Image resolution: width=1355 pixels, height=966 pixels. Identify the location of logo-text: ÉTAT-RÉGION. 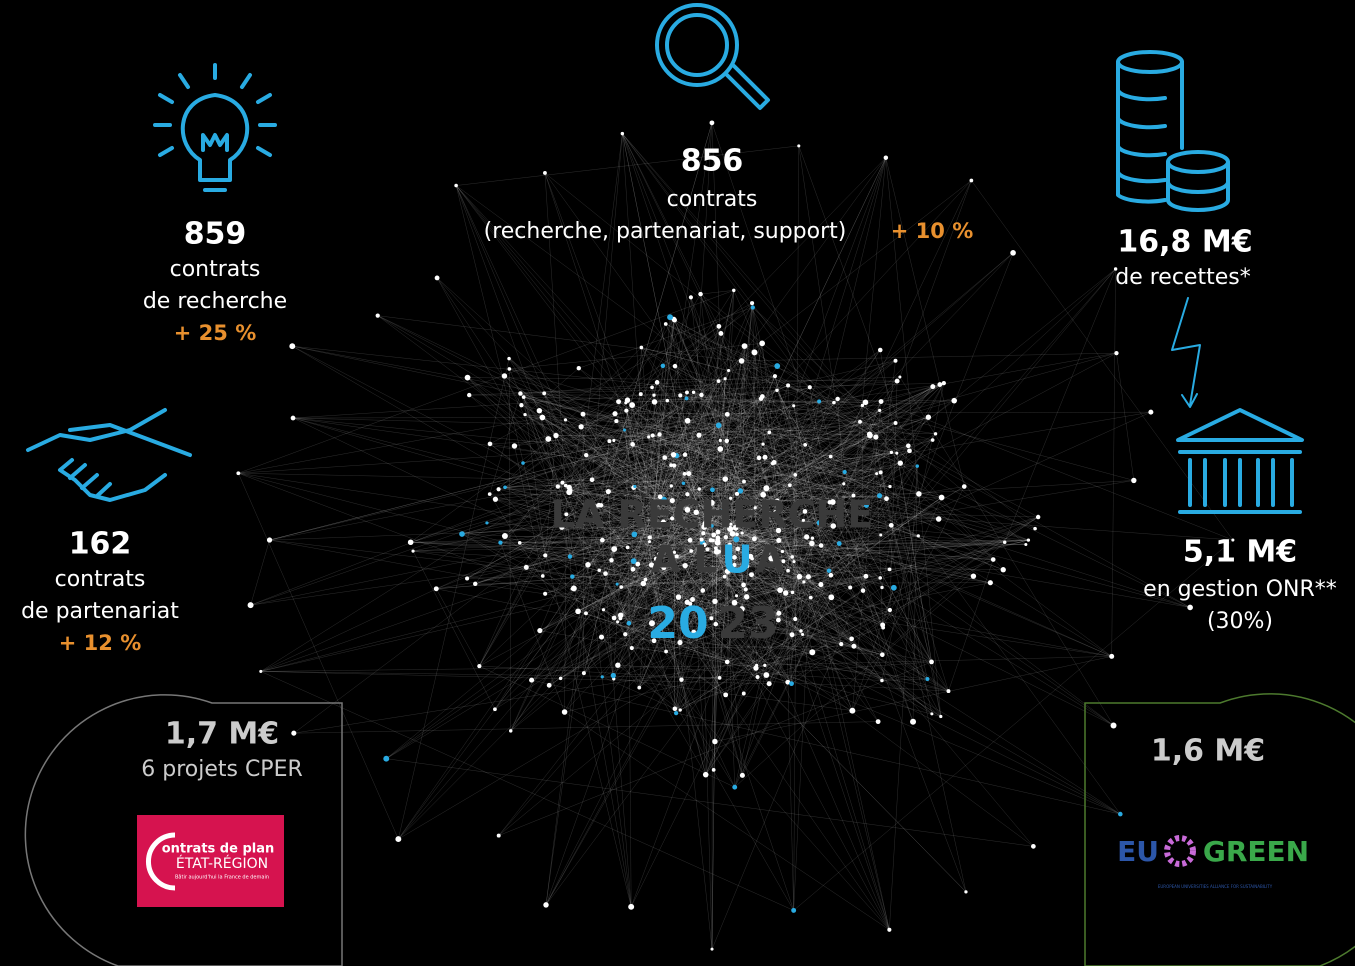
(222, 863).